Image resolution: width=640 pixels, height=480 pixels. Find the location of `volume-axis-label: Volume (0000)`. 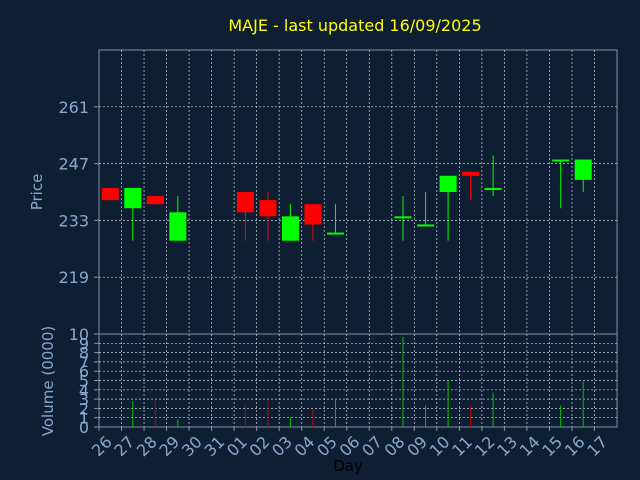

volume-axis-label: Volume (0000) is located at coordinates (48, 381).